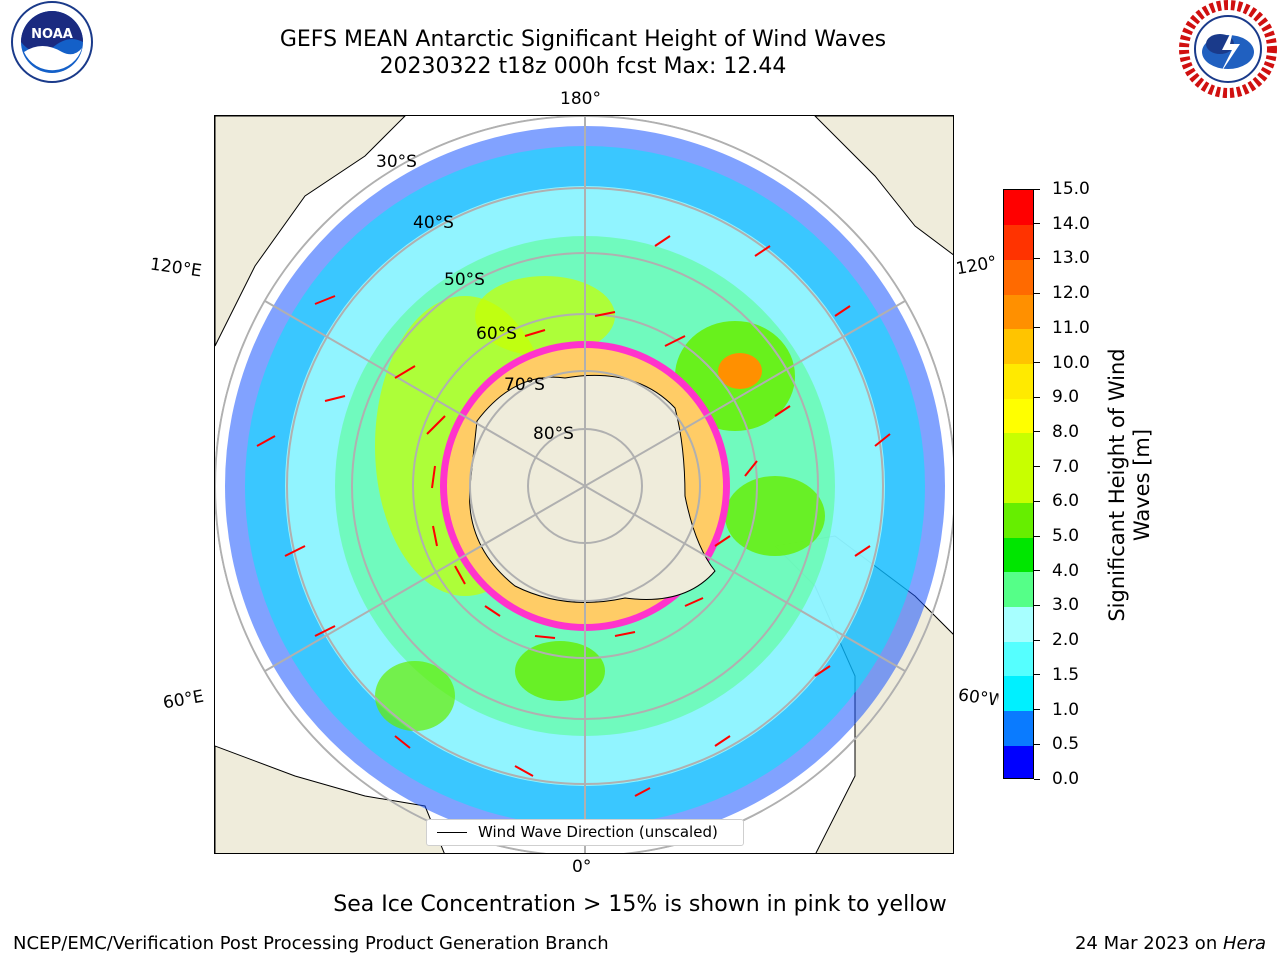 This screenshot has height=960, width=1280. What do you see at coordinates (52, 34) in the screenshot?
I see `svg-text: NOAA` at bounding box center [52, 34].